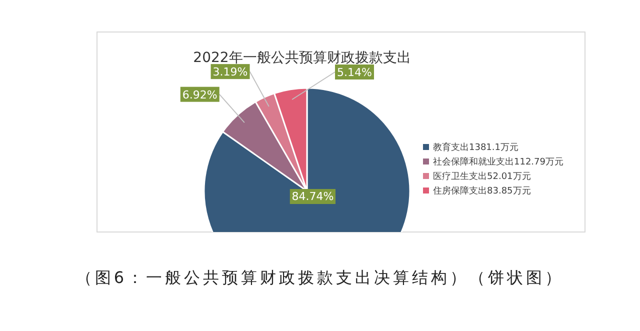  I want to click on data-label: 3.19%, so click(230, 72).